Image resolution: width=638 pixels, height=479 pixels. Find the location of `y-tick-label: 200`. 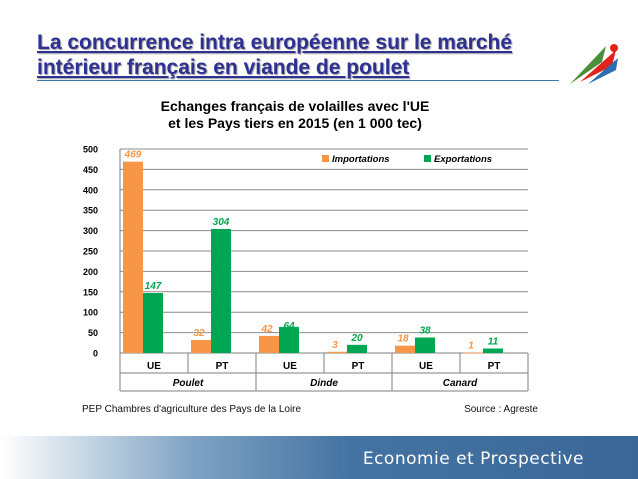

y-tick-label: 200 is located at coordinates (90, 272).